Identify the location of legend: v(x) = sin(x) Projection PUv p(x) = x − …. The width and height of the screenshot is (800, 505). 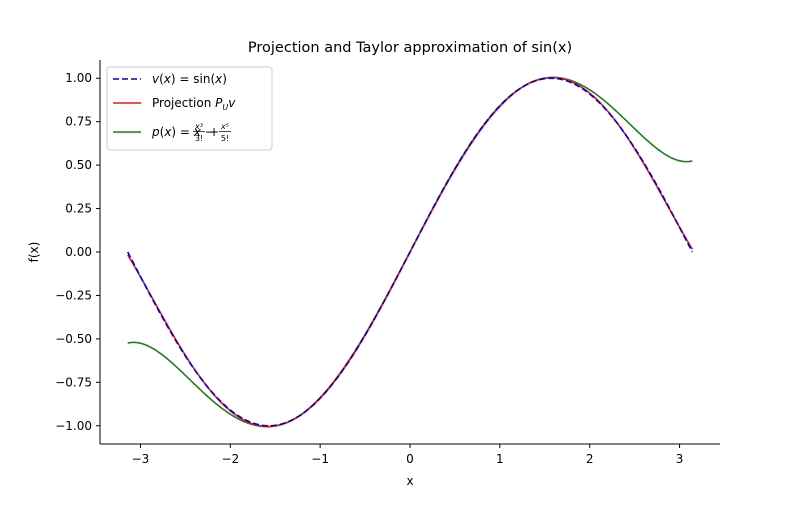
(189, 108).